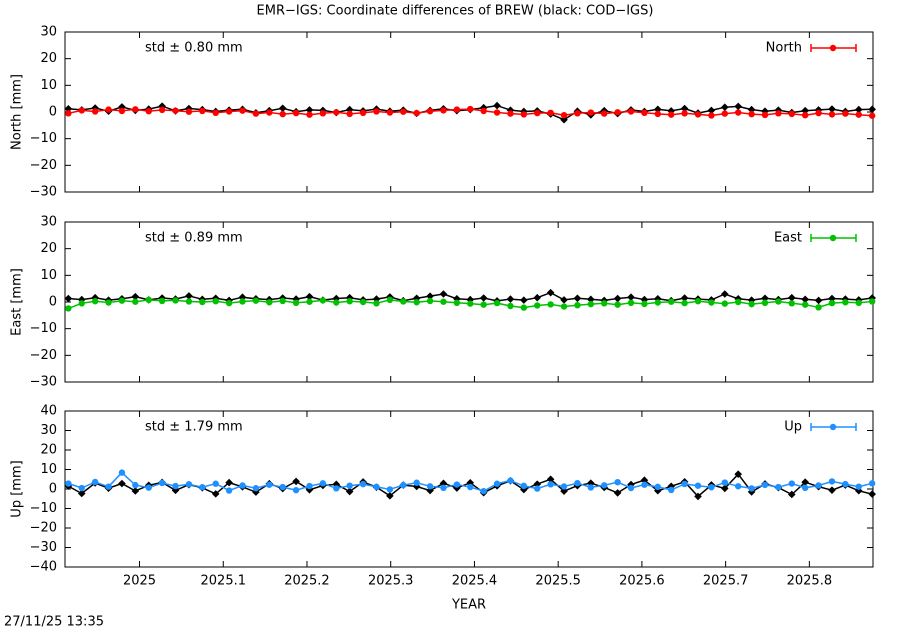 The width and height of the screenshot is (900, 630). I want to click on x-tick-label: 2025.4, so click(475, 581).